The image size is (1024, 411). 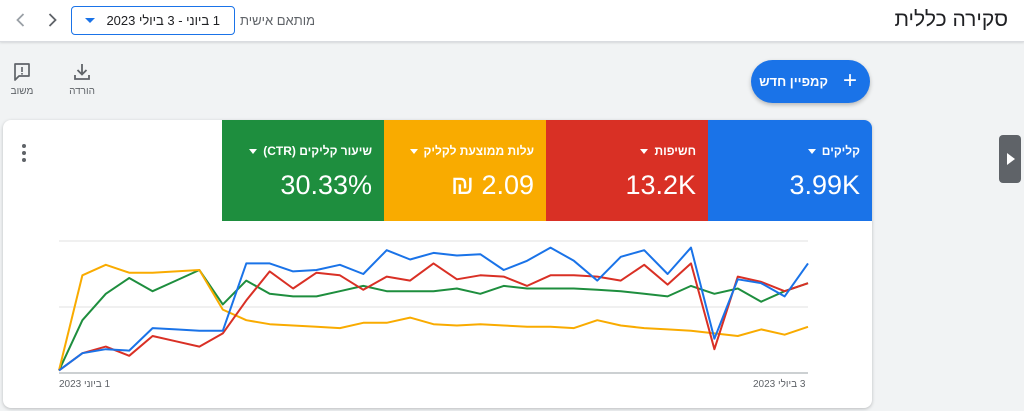 I want to click on metric-card-impressions: חשיפות 13.2K, so click(x=627, y=170).